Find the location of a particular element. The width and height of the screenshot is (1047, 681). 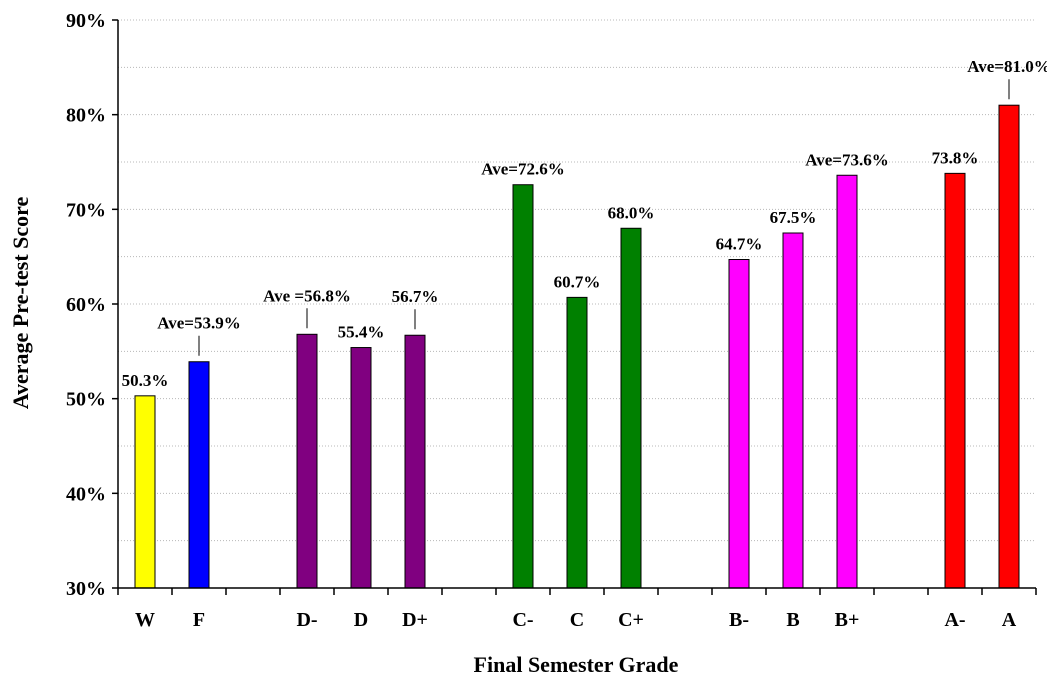

x-tick-label: C is located at coordinates (577, 620).